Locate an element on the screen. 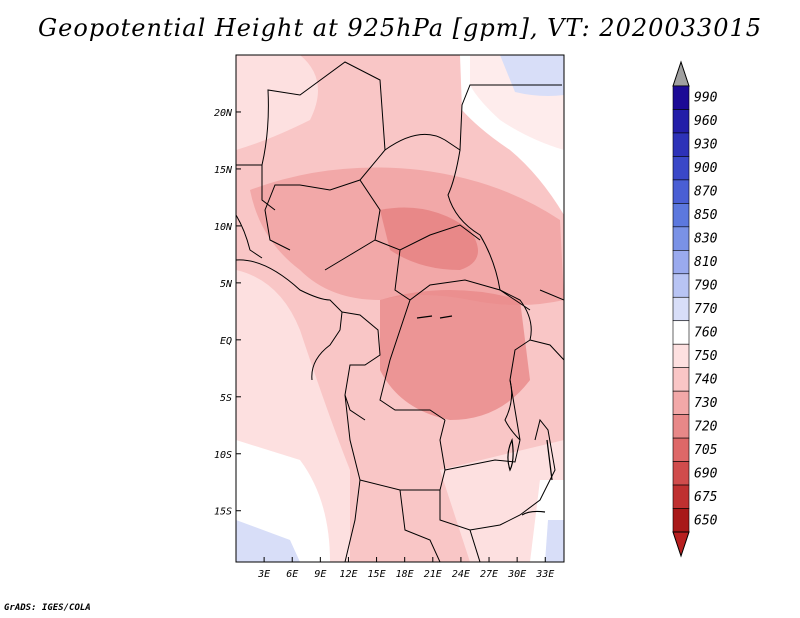 Image resolution: width=800 pixels, height=618 pixels. colorbar-label: 930 is located at coordinates (706, 145).